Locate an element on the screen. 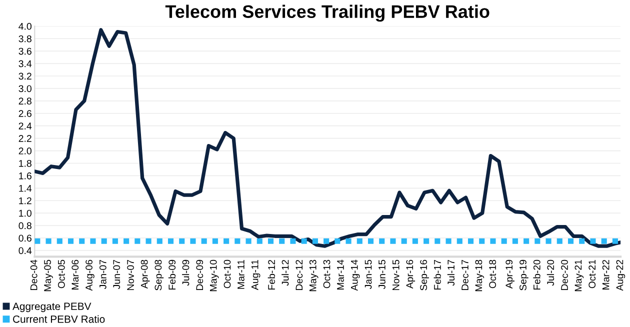  x-tick-label: Mar-06 is located at coordinates (75, 275).